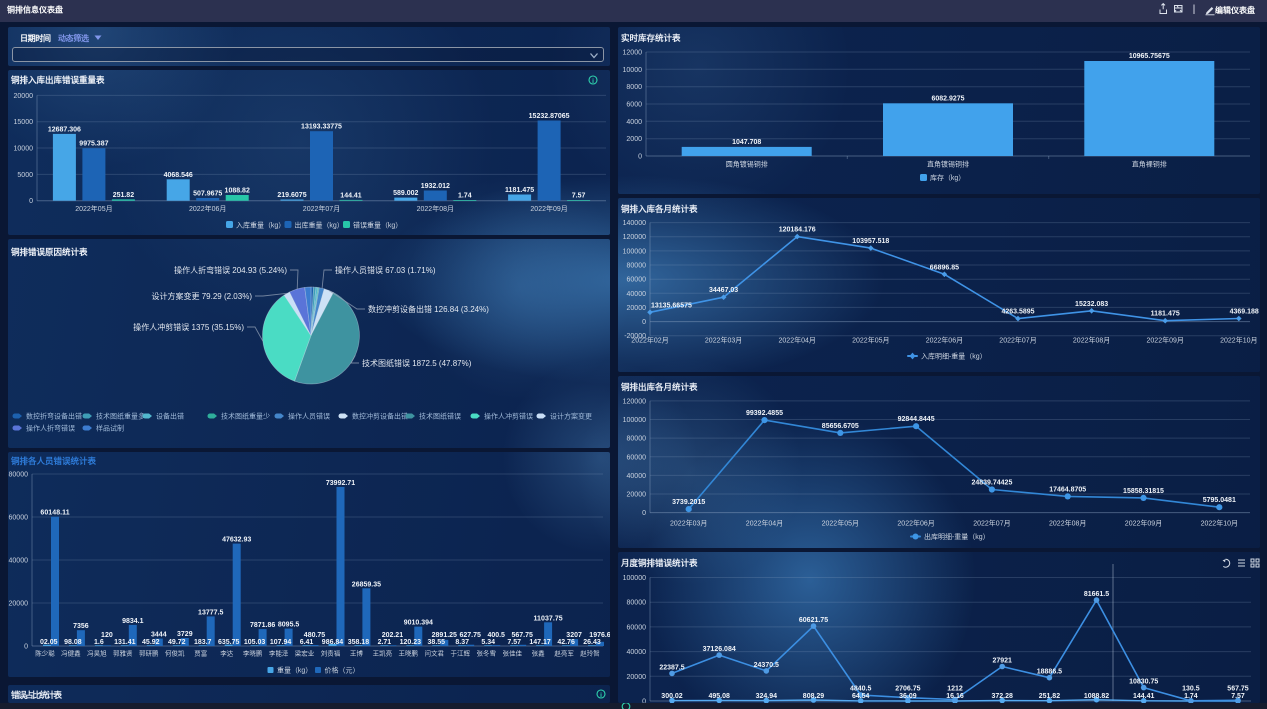  I want to click on svg-text: 6.41, so click(307, 642).